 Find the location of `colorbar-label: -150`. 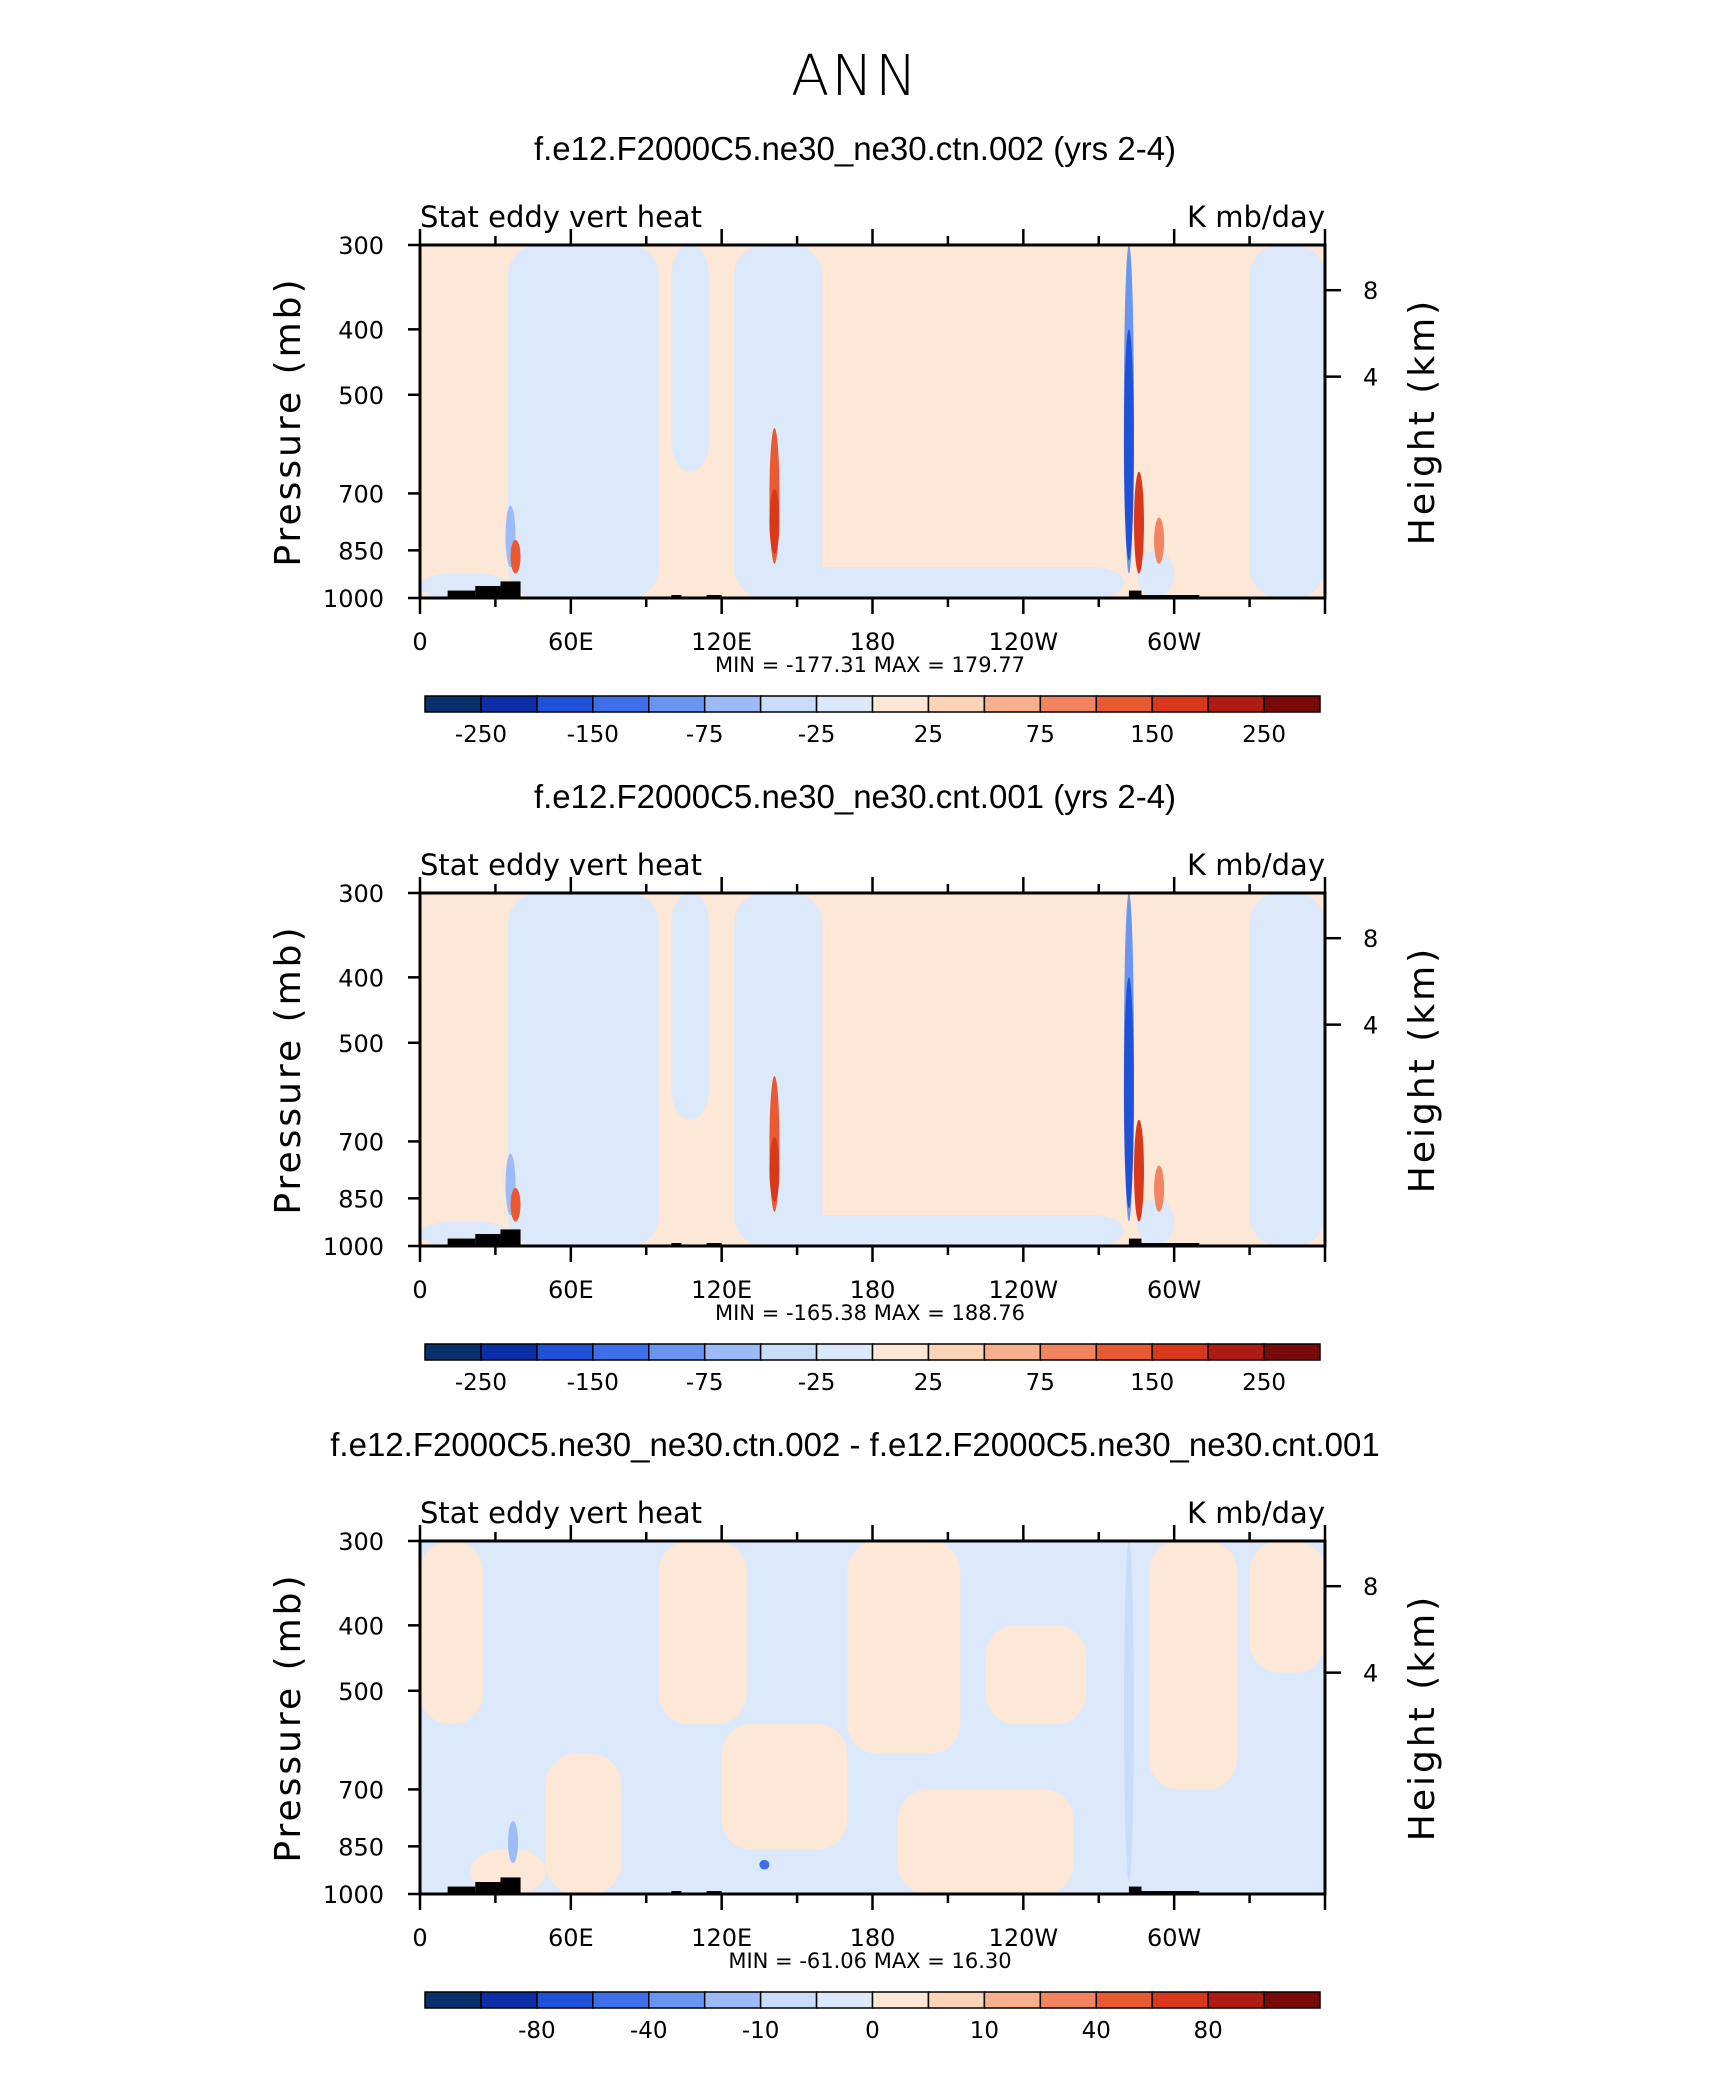

colorbar-label: -150 is located at coordinates (593, 735).